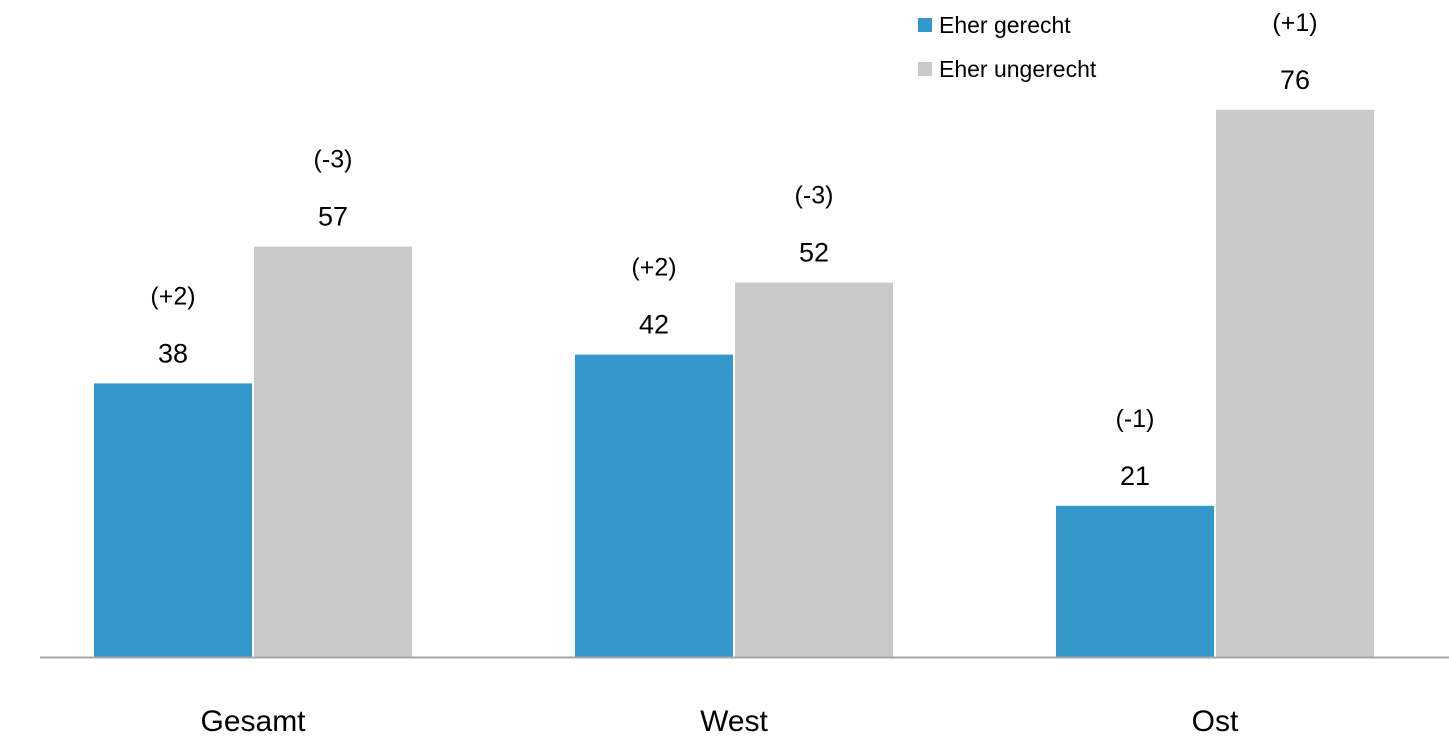  What do you see at coordinates (814, 196) in the screenshot?
I see `change-label-west-eher-ungerecht: (-3)` at bounding box center [814, 196].